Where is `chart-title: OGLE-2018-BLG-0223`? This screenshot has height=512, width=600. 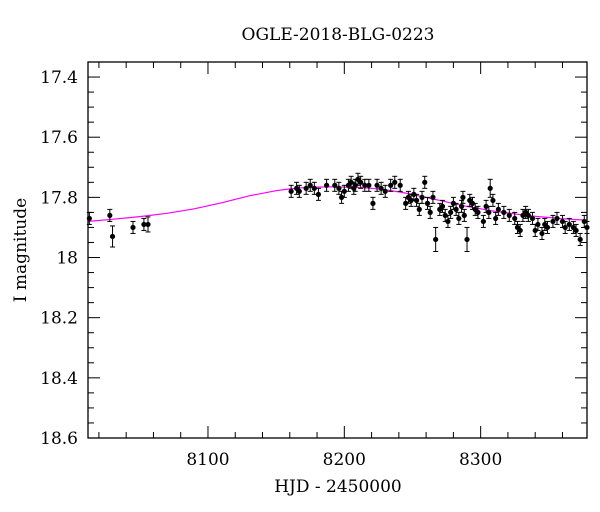 chart-title: OGLE-2018-BLG-0223 is located at coordinates (338, 35).